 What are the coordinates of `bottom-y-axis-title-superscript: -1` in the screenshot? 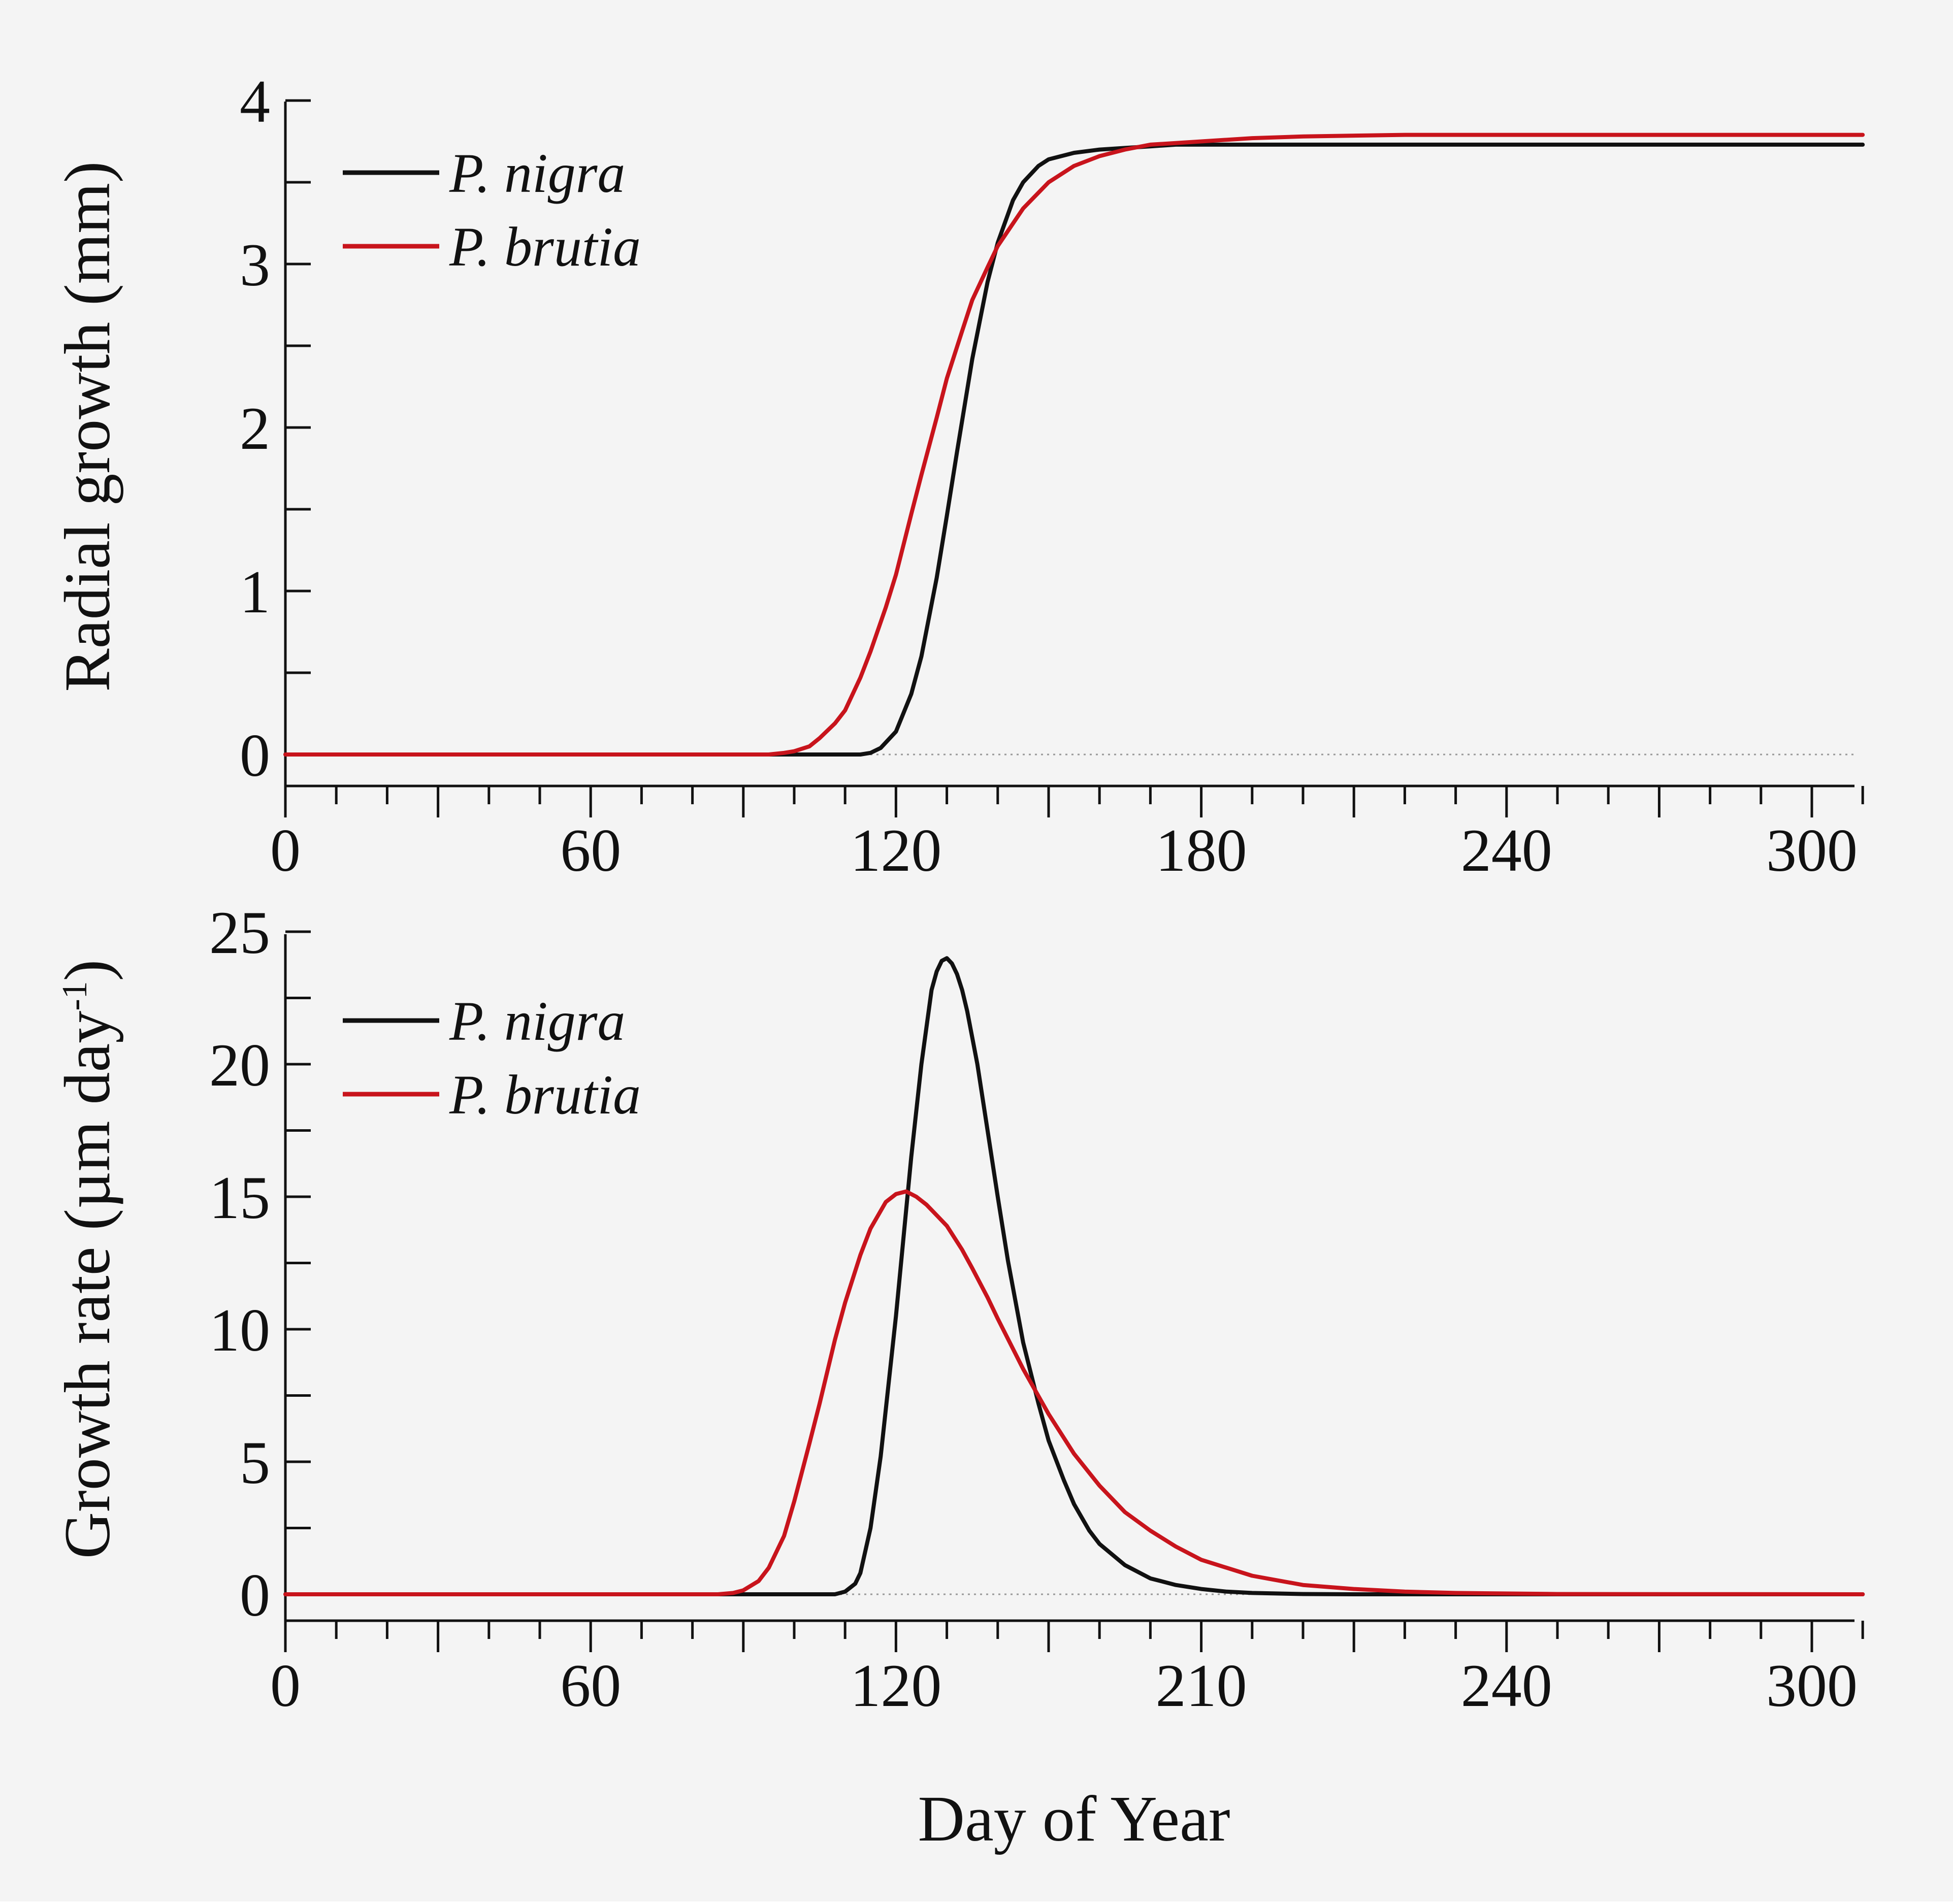 It's located at (74, 996).